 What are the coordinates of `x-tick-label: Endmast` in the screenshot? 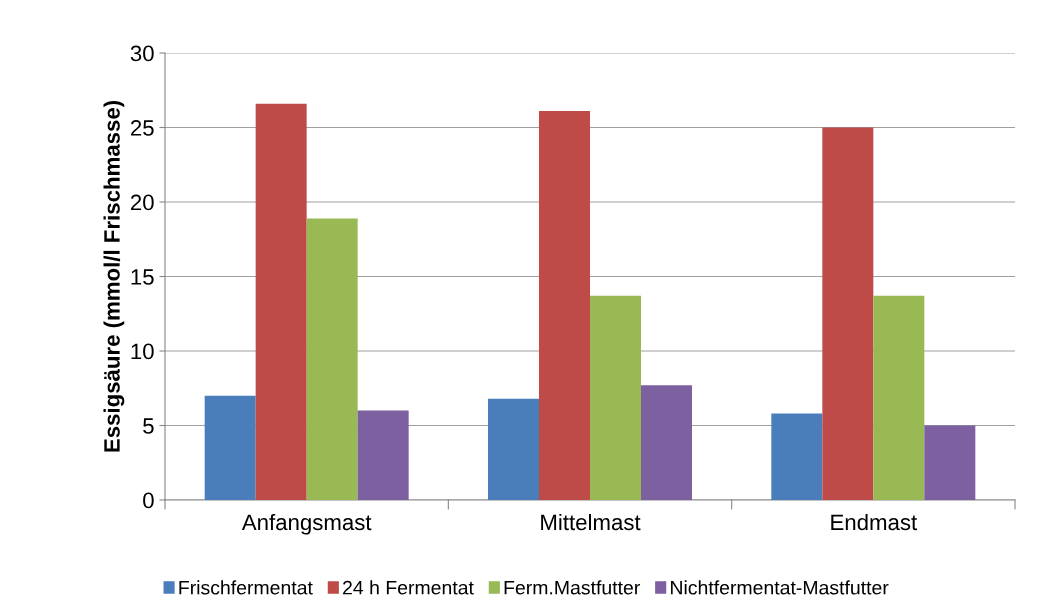 It's located at (874, 522).